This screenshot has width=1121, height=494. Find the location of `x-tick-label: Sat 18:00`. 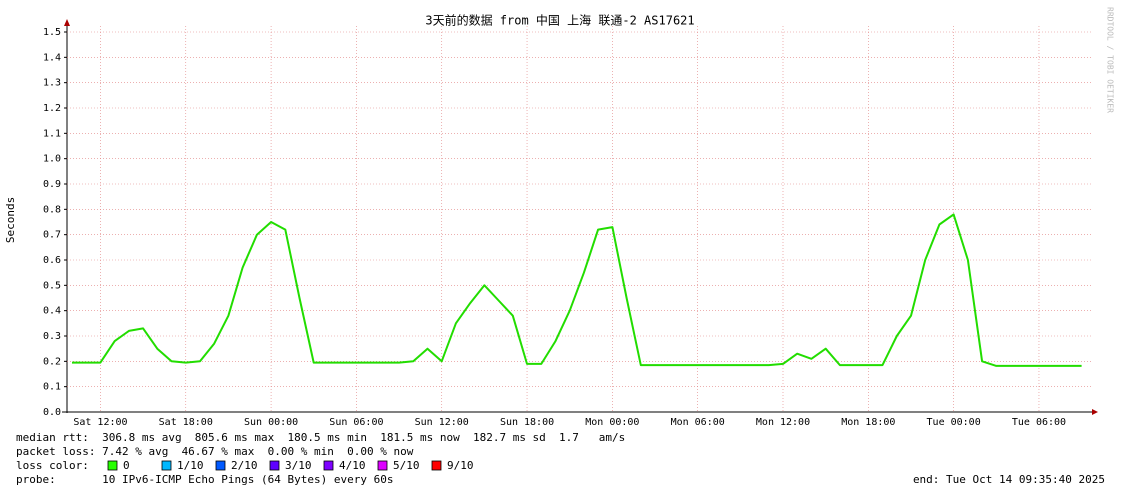

x-tick-label: Sat 18:00 is located at coordinates (186, 422).